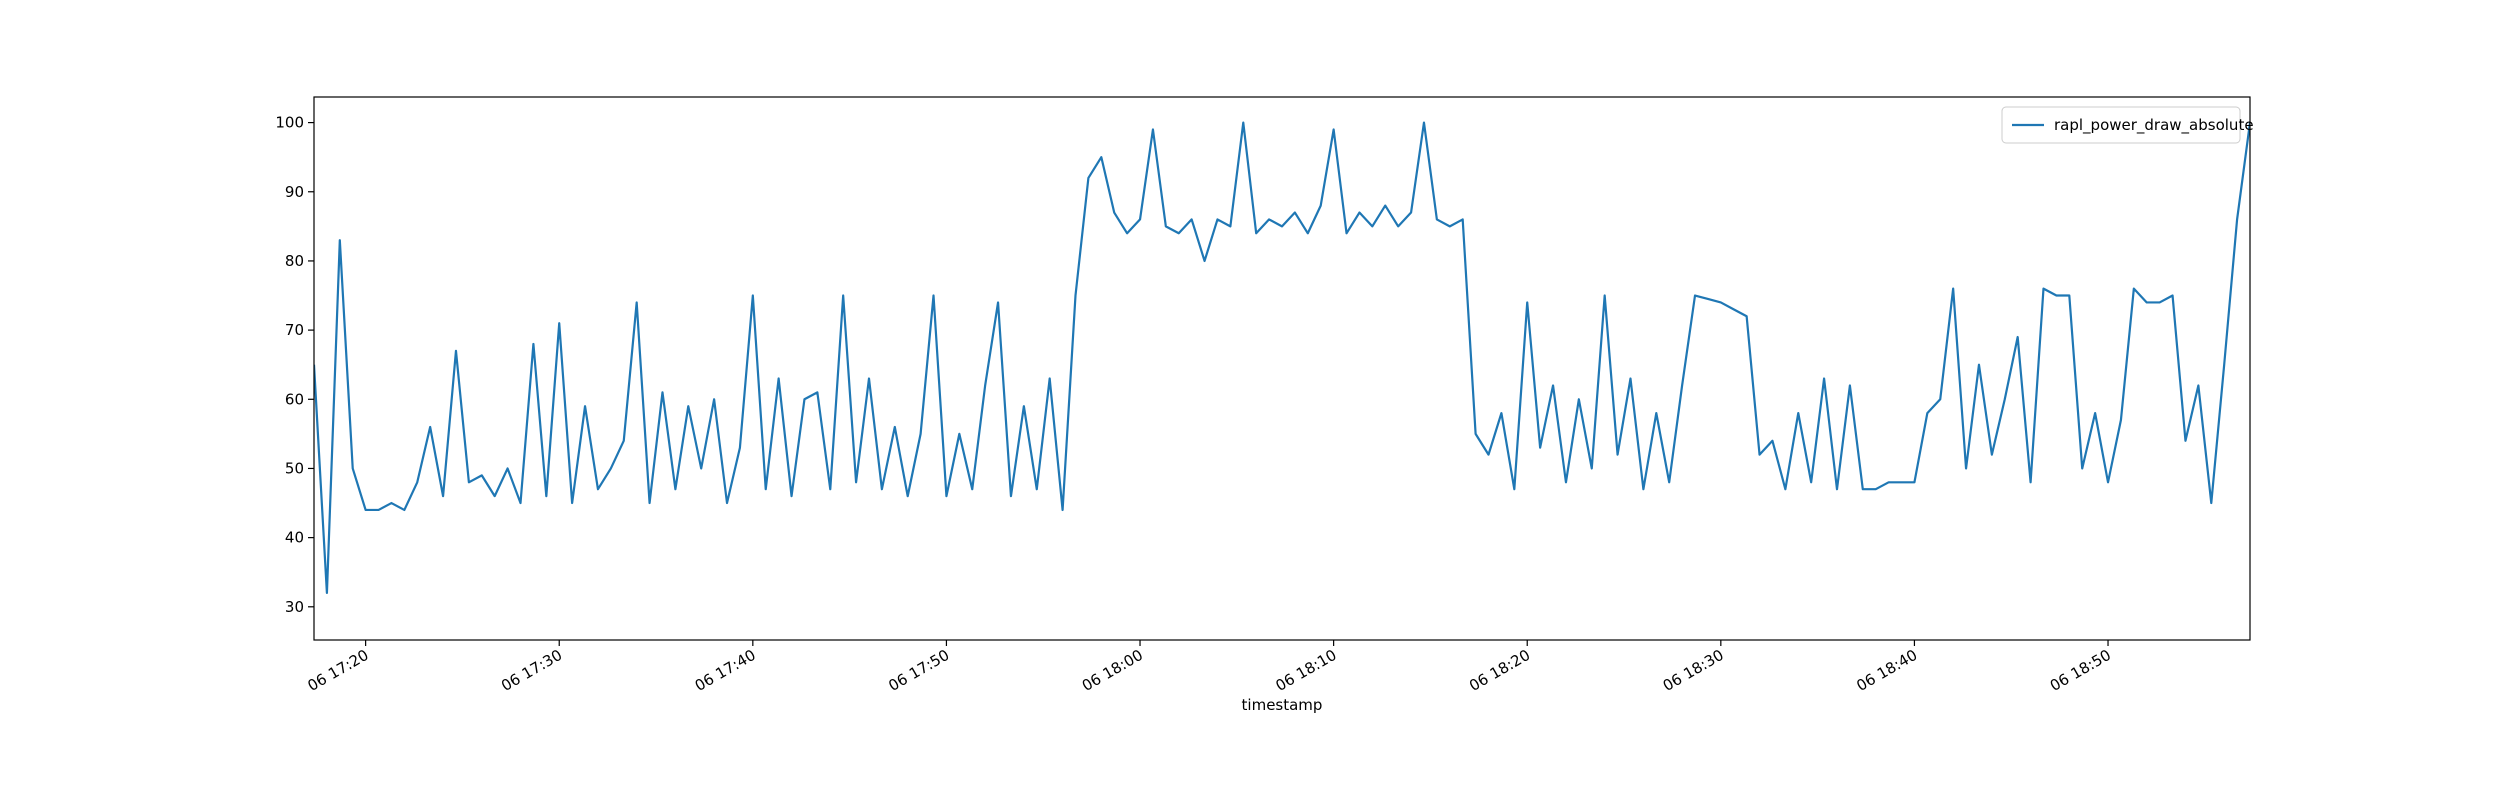 The height and width of the screenshot is (800, 2500). What do you see at coordinates (294, 607) in the screenshot?
I see `y-tick-label: 30` at bounding box center [294, 607].